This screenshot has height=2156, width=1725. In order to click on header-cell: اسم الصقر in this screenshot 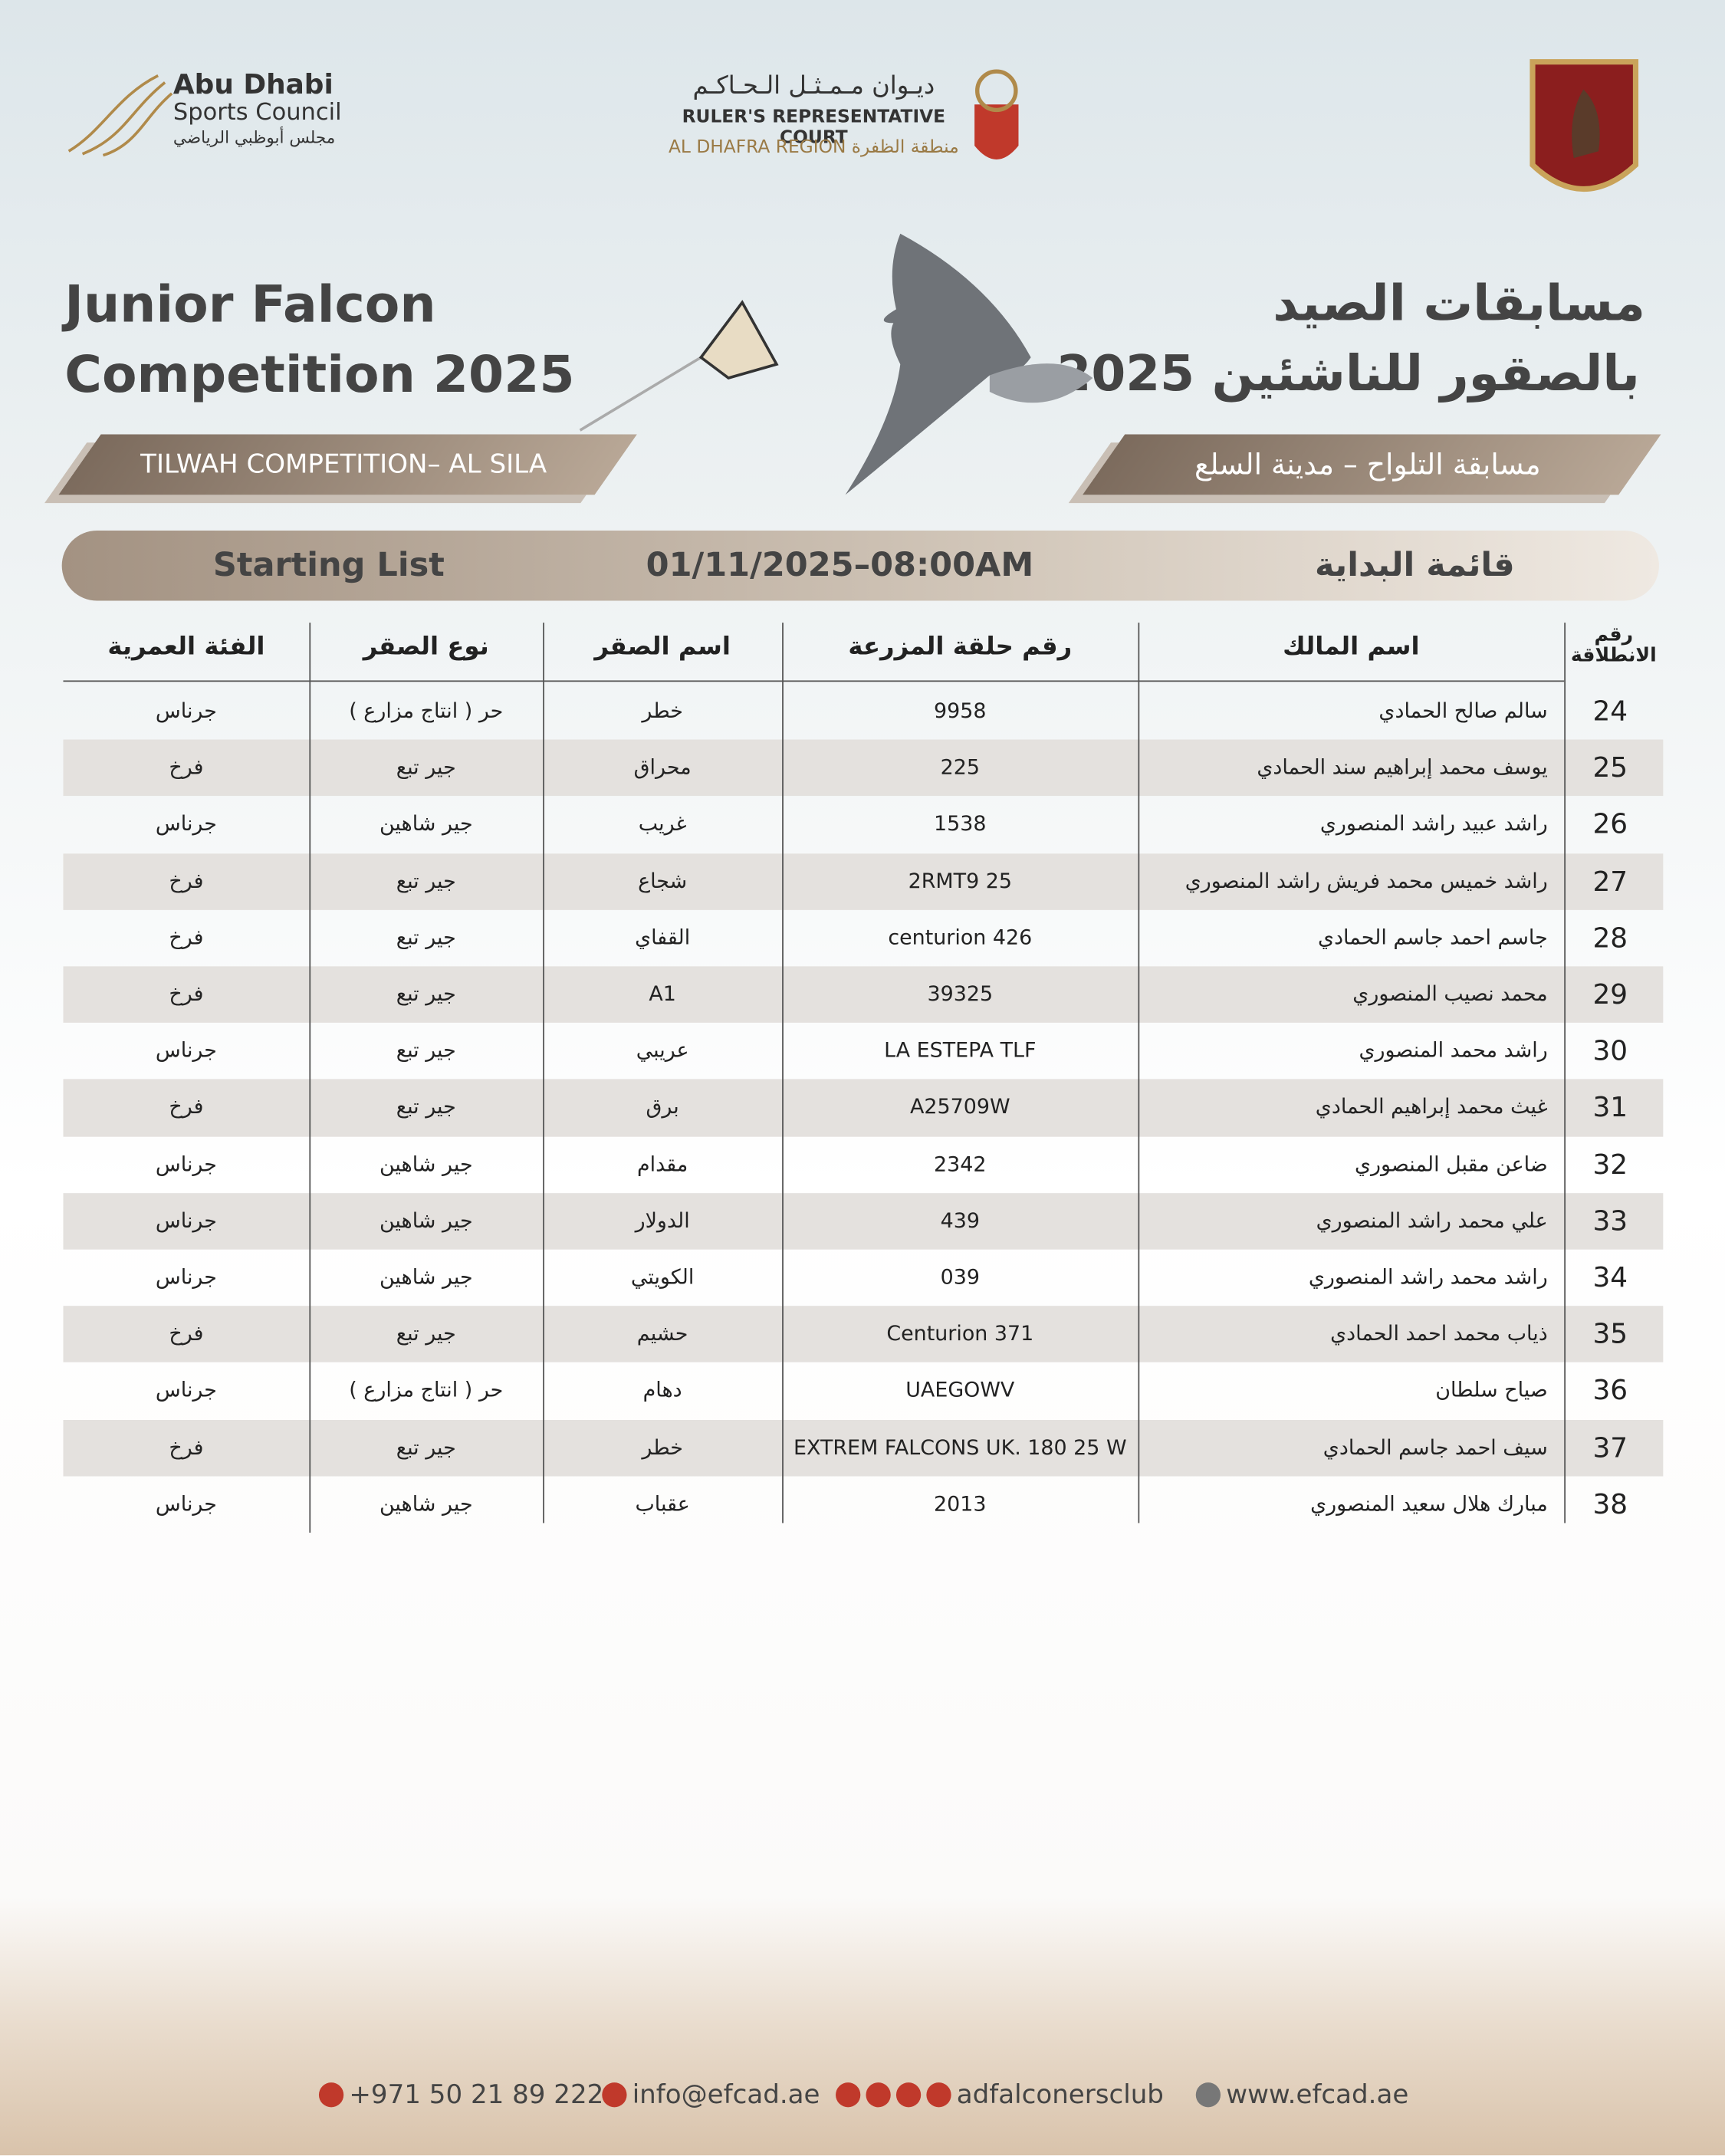, I will do `click(663, 647)`.